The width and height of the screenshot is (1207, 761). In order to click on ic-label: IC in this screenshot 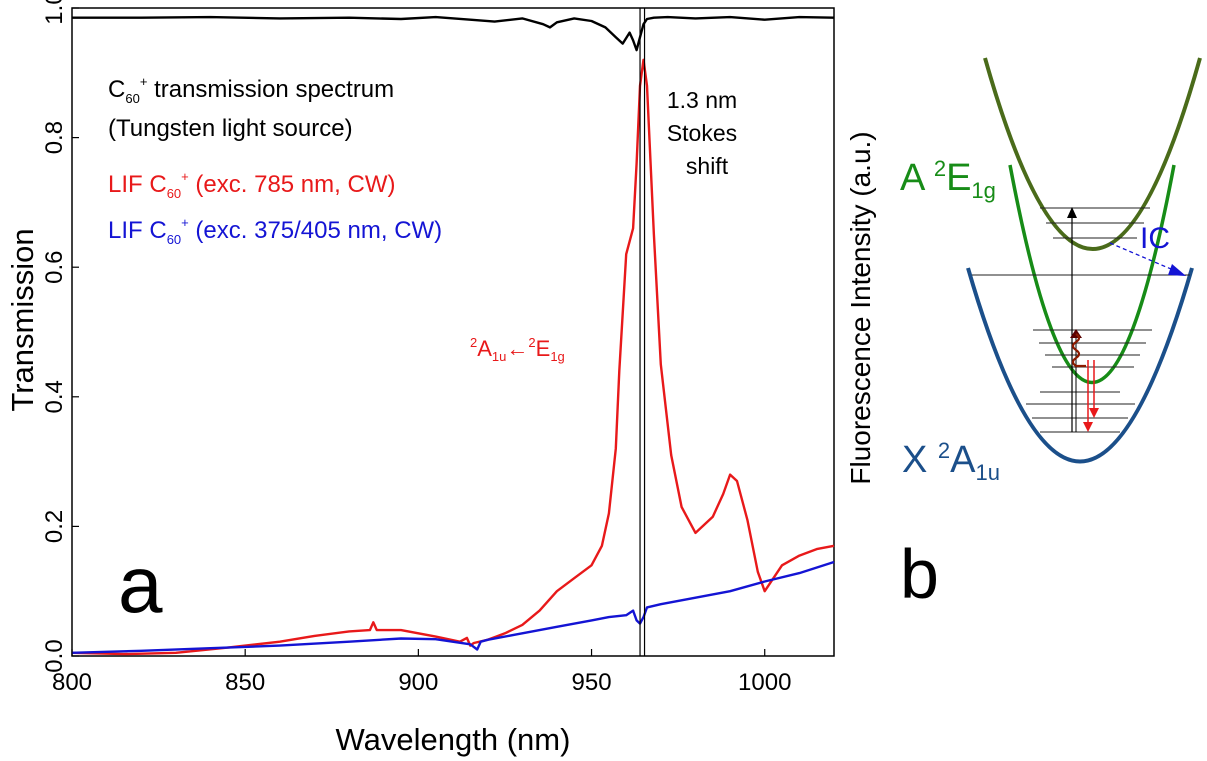, I will do `click(1155, 238)`.